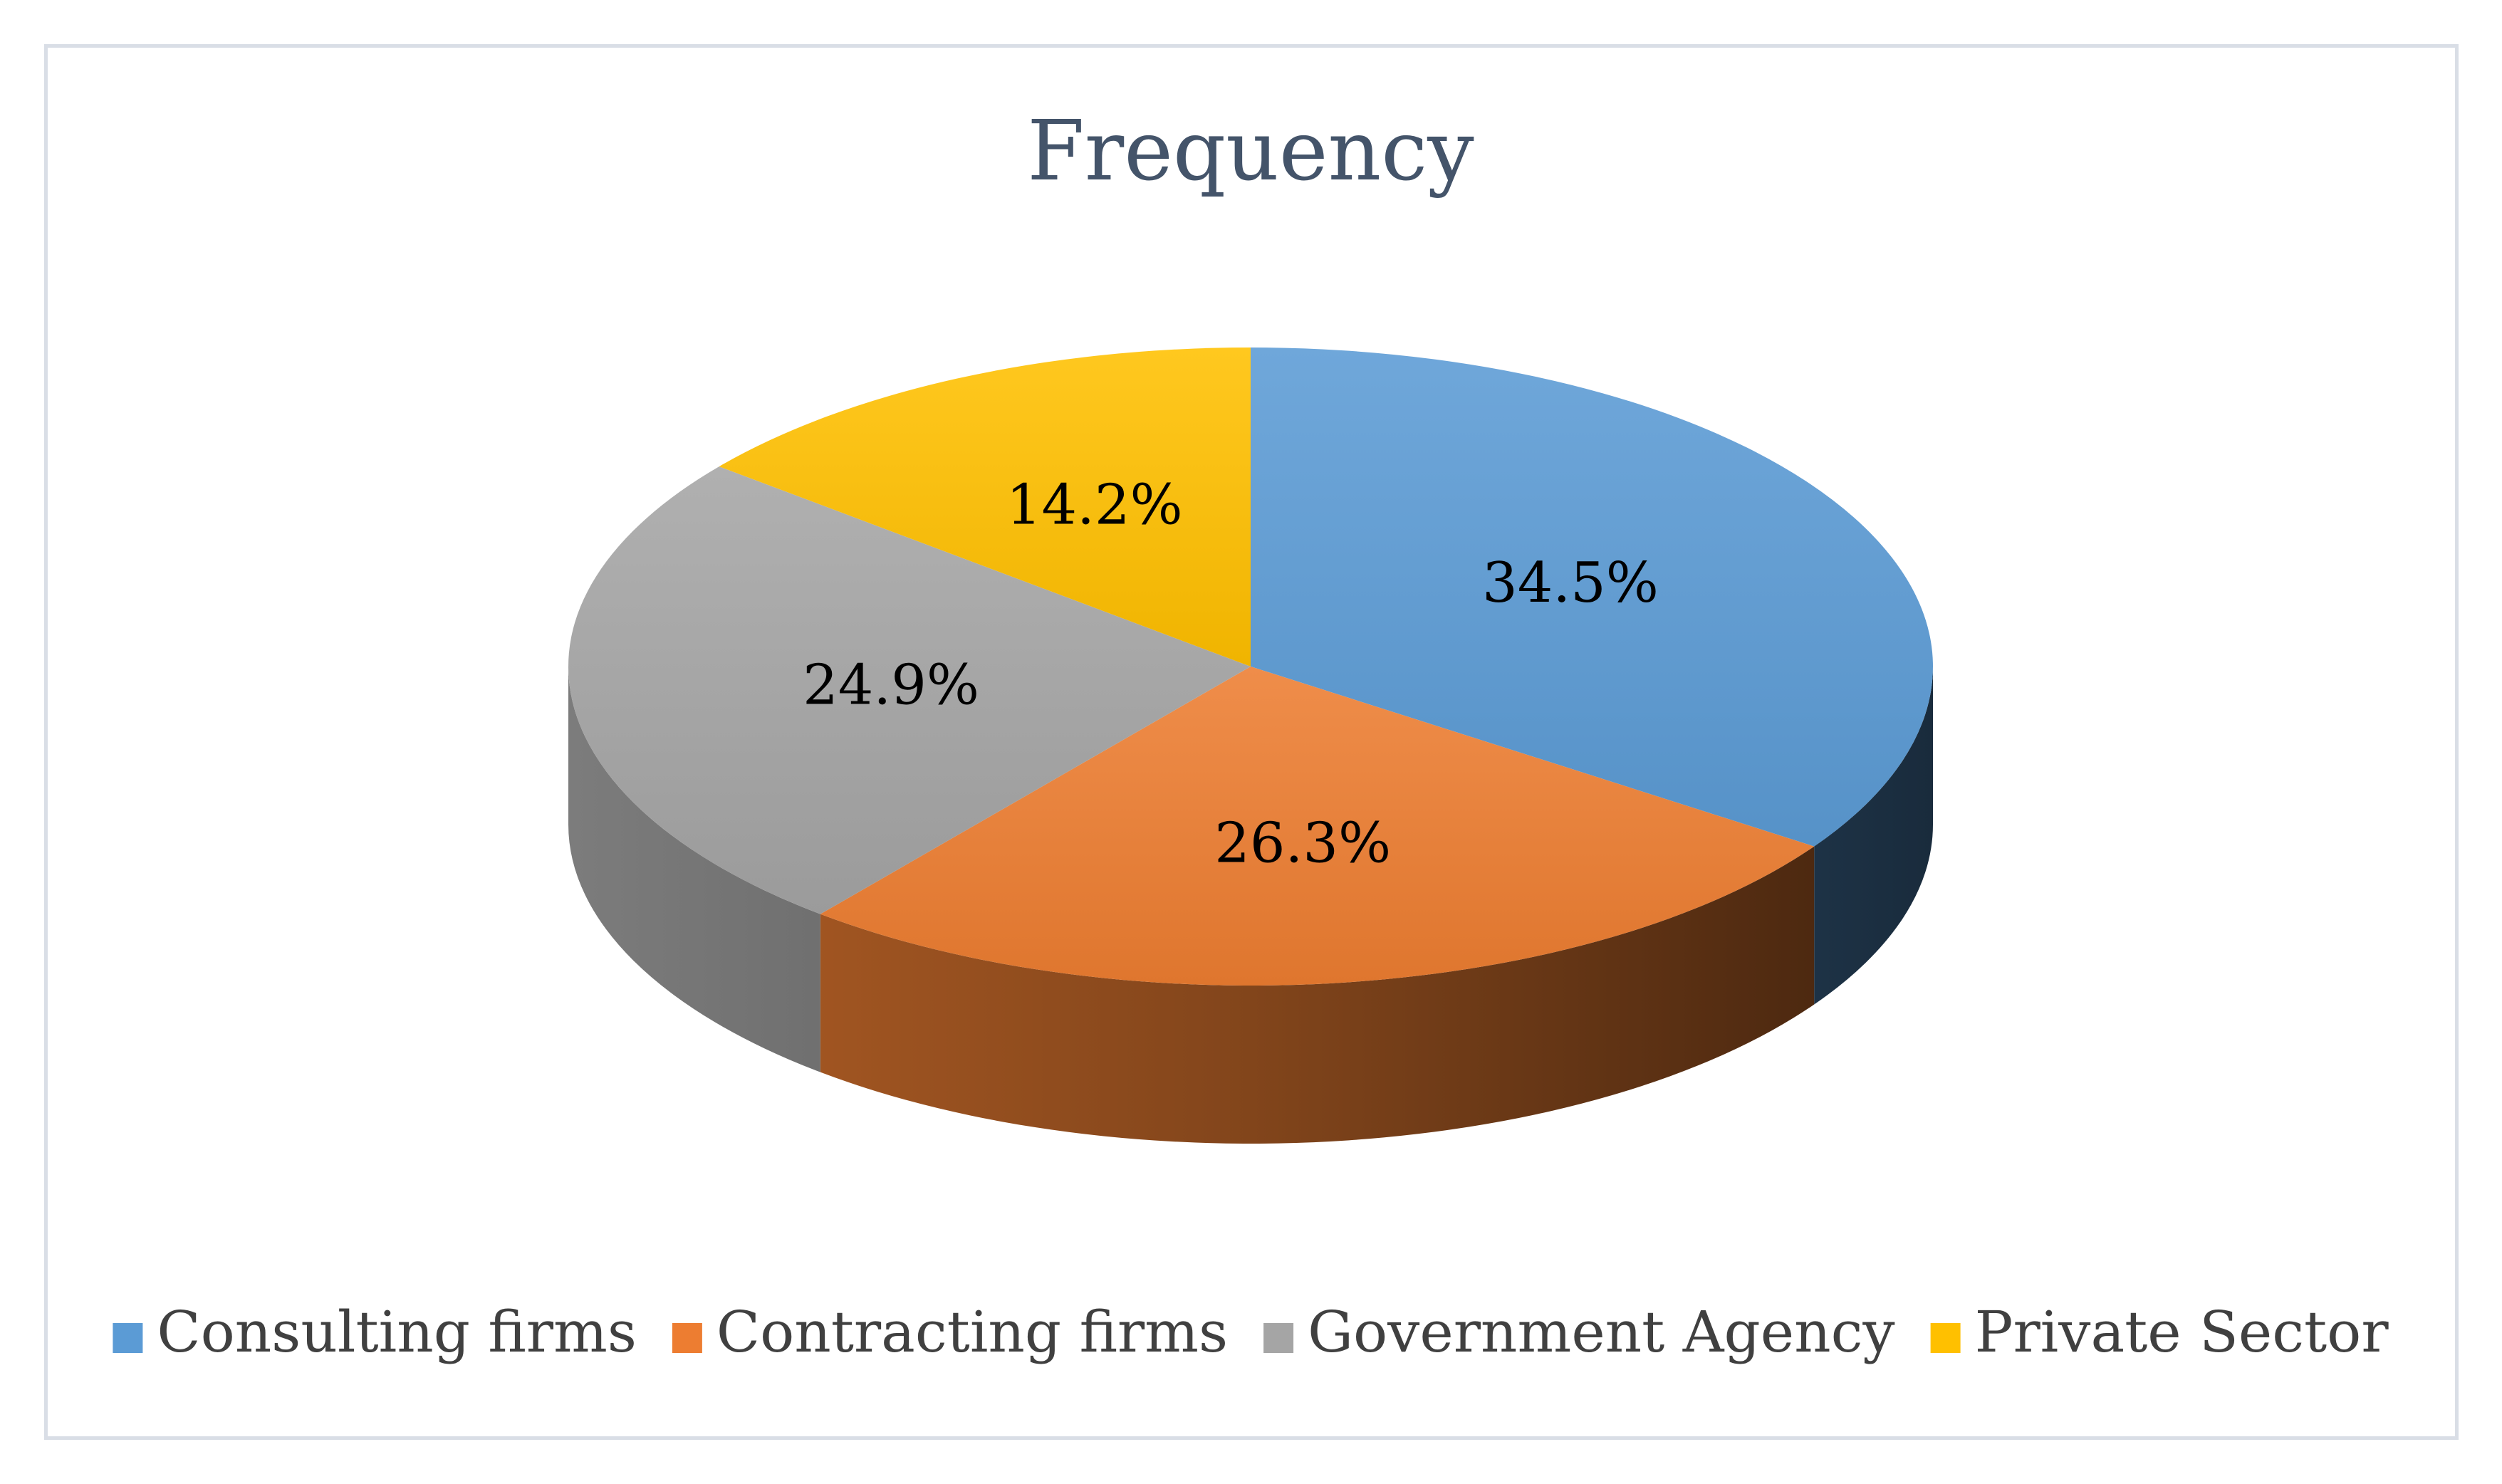 Image resolution: width=2502 pixels, height=1484 pixels. What do you see at coordinates (2182, 1332) in the screenshot?
I see `legend-label: Private Sector` at bounding box center [2182, 1332].